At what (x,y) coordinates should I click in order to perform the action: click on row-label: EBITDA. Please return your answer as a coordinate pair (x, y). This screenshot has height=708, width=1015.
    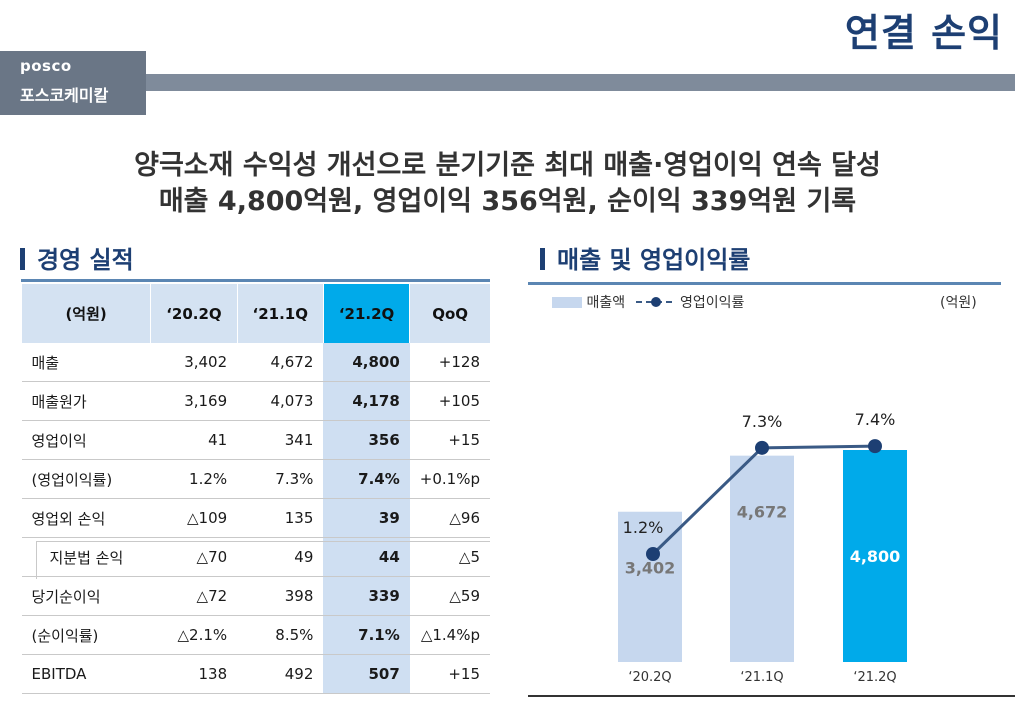
    Looking at the image, I should click on (86, 674).